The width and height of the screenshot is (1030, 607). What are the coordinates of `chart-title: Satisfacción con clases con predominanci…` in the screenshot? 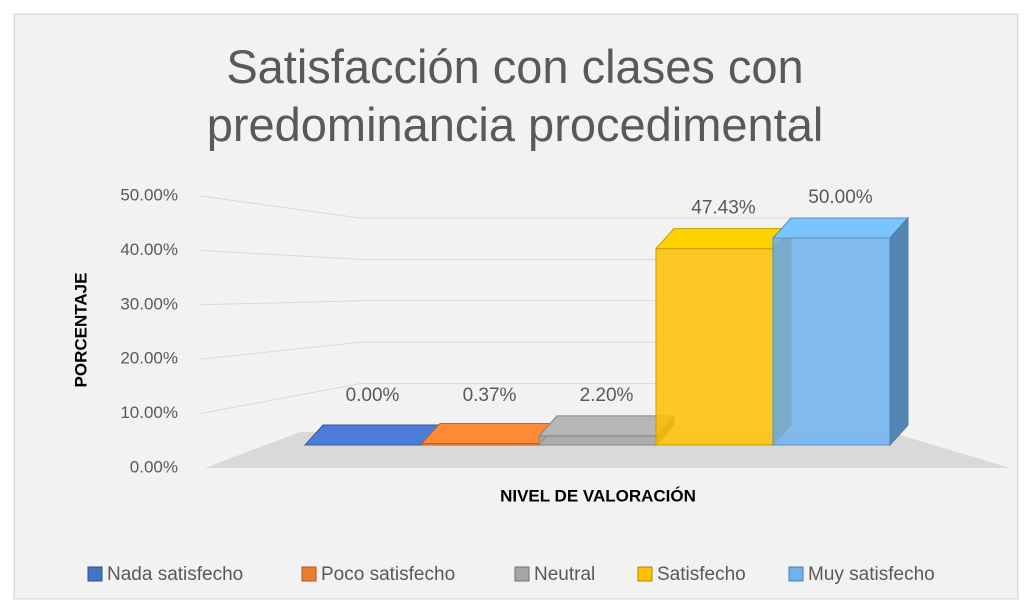 It's located at (515, 95).